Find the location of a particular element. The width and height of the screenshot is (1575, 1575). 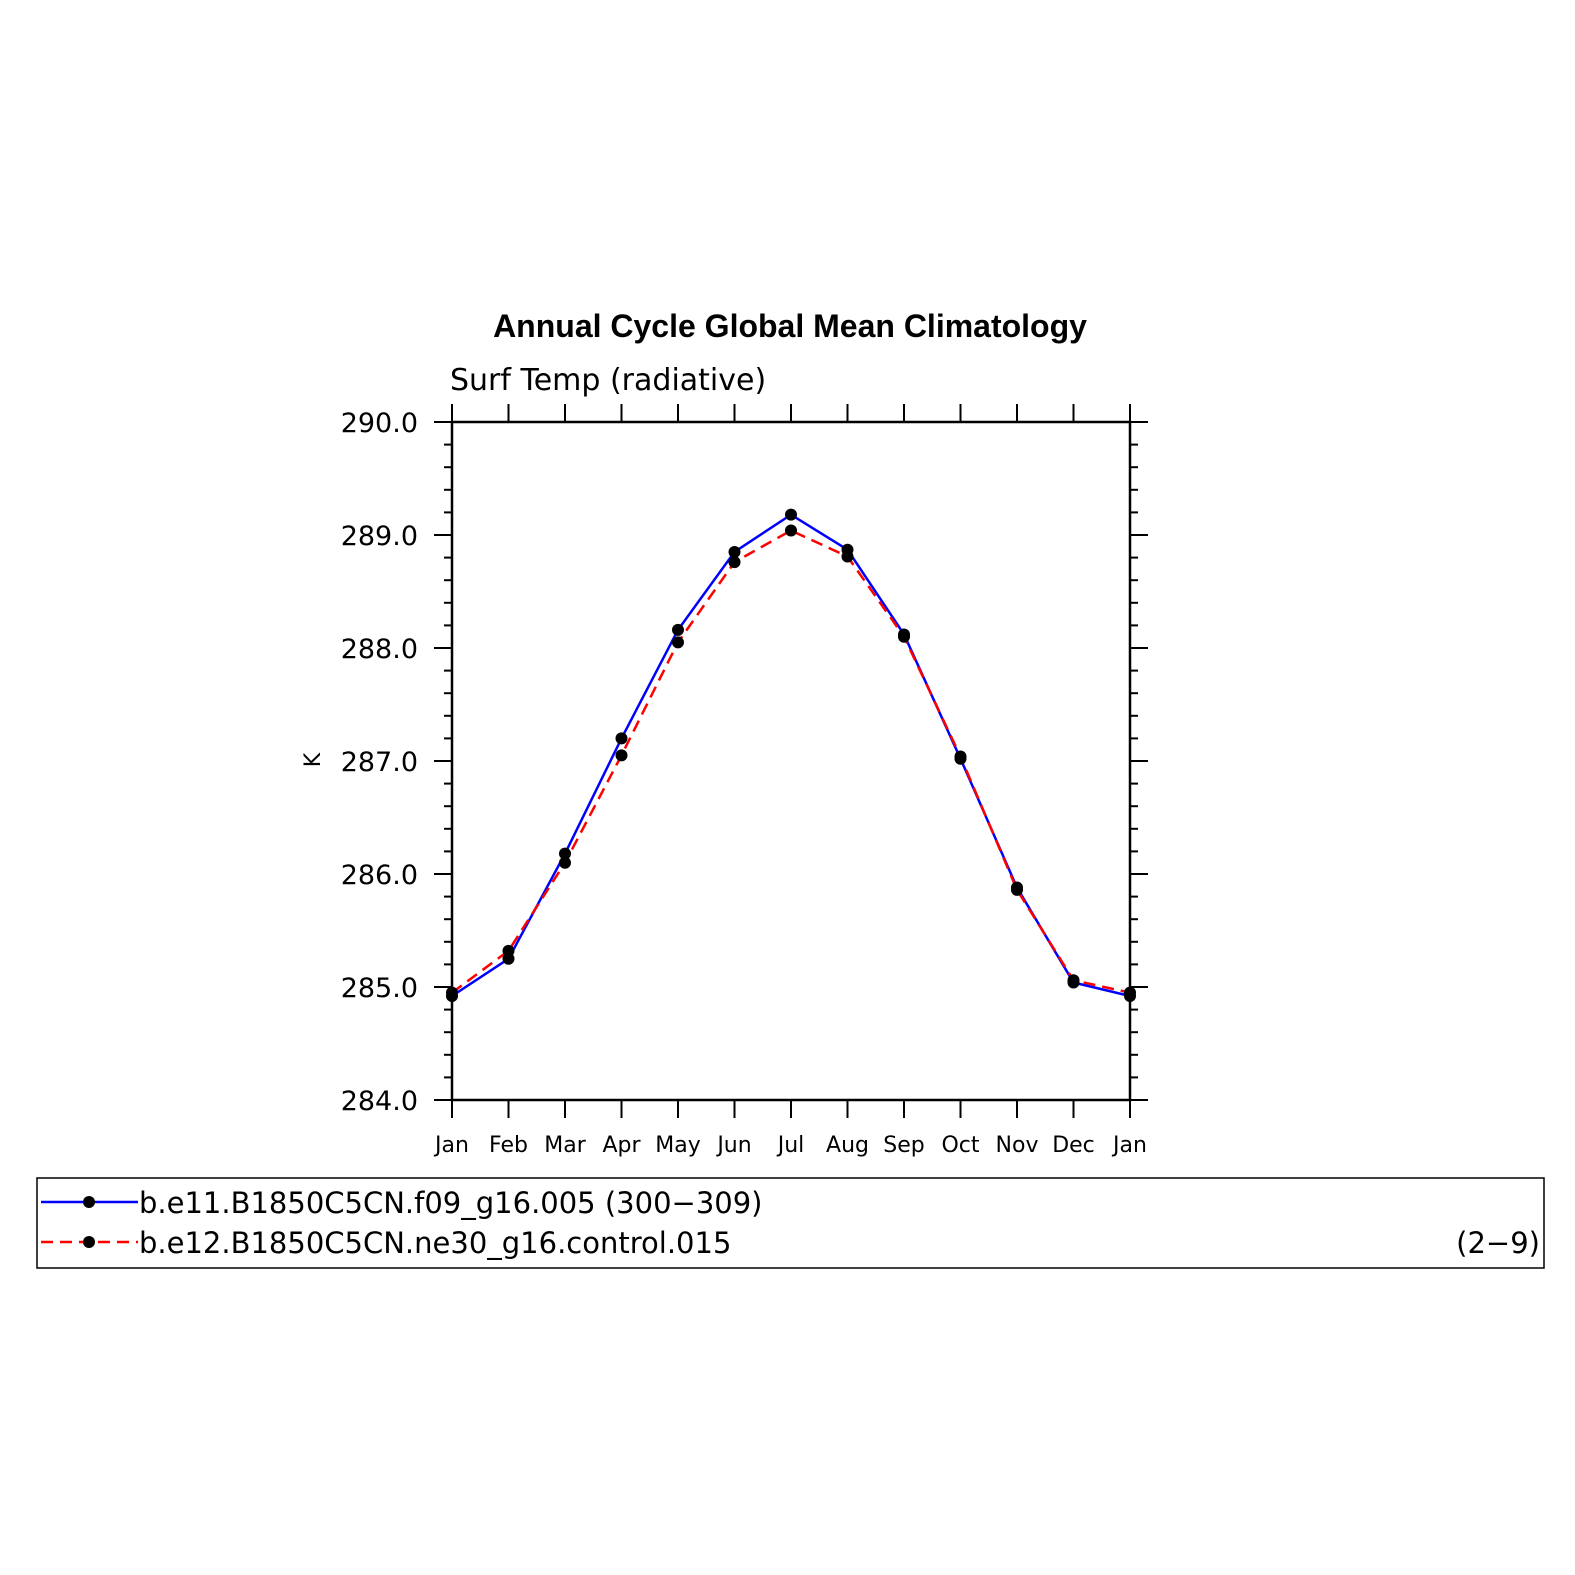

x-tick-label: Feb is located at coordinates (508, 1145).